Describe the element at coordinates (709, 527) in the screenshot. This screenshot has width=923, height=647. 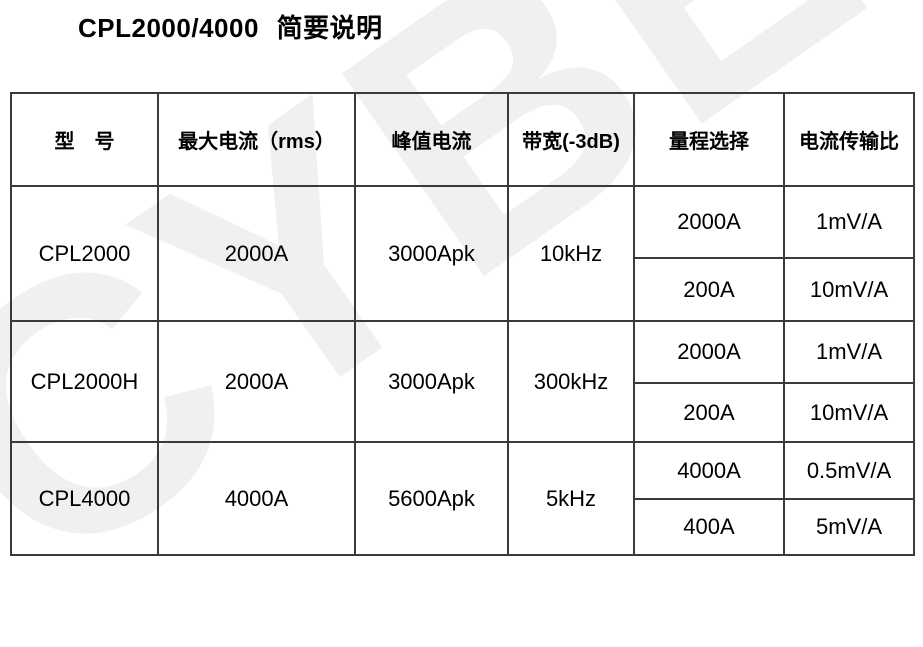
I see `range-cell: 400A` at that location.